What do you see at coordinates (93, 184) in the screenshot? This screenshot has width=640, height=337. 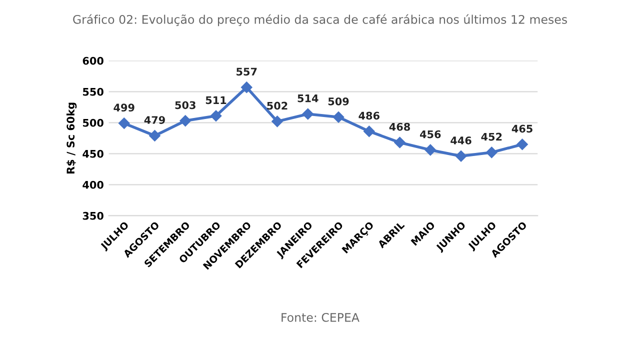 I see `y-tick-label: 400` at bounding box center [93, 184].